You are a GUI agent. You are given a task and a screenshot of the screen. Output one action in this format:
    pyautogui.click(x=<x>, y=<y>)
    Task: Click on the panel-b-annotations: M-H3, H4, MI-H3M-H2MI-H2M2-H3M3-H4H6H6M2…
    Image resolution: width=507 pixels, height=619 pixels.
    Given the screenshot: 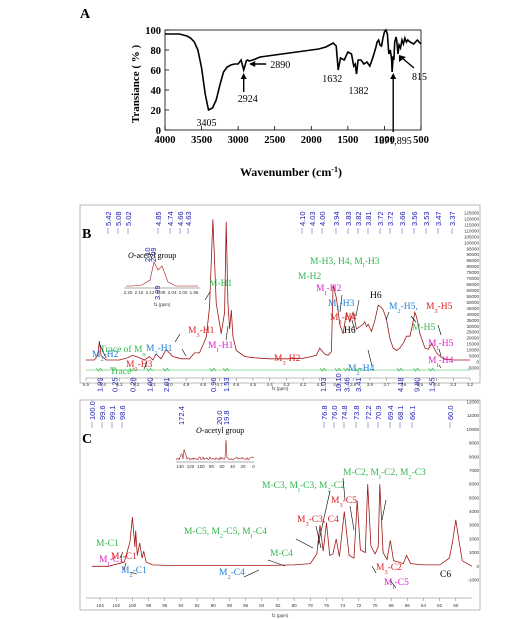 What is the action you would take?
    pyautogui.click(x=273, y=317)
    